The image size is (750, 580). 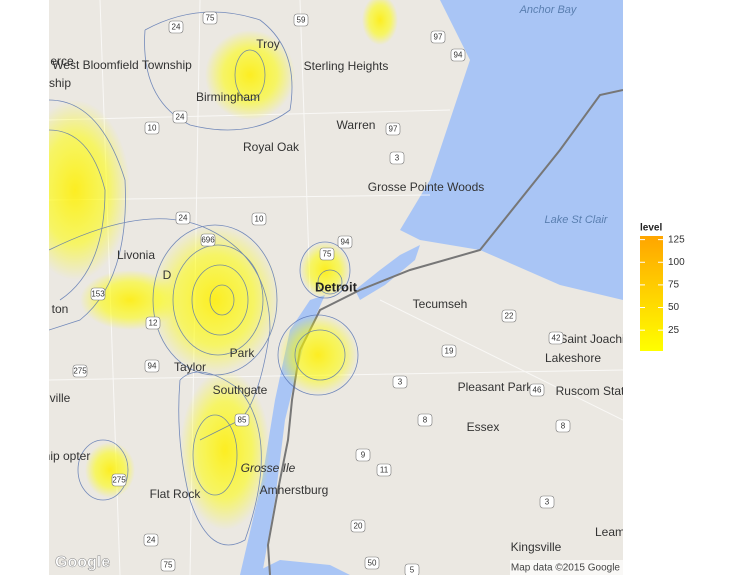 What do you see at coordinates (651, 228) in the screenshot?
I see `legend-title: level` at bounding box center [651, 228].